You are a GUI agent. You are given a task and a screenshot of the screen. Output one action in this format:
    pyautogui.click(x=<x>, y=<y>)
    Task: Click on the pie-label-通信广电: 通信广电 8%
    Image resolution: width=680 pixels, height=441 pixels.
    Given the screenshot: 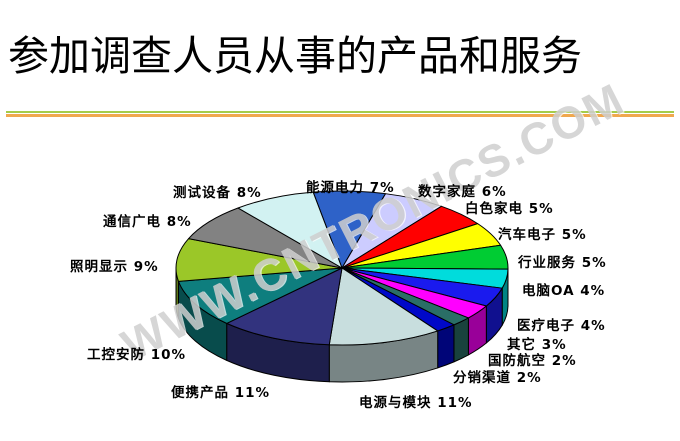 What is the action you would take?
    pyautogui.click(x=147, y=222)
    